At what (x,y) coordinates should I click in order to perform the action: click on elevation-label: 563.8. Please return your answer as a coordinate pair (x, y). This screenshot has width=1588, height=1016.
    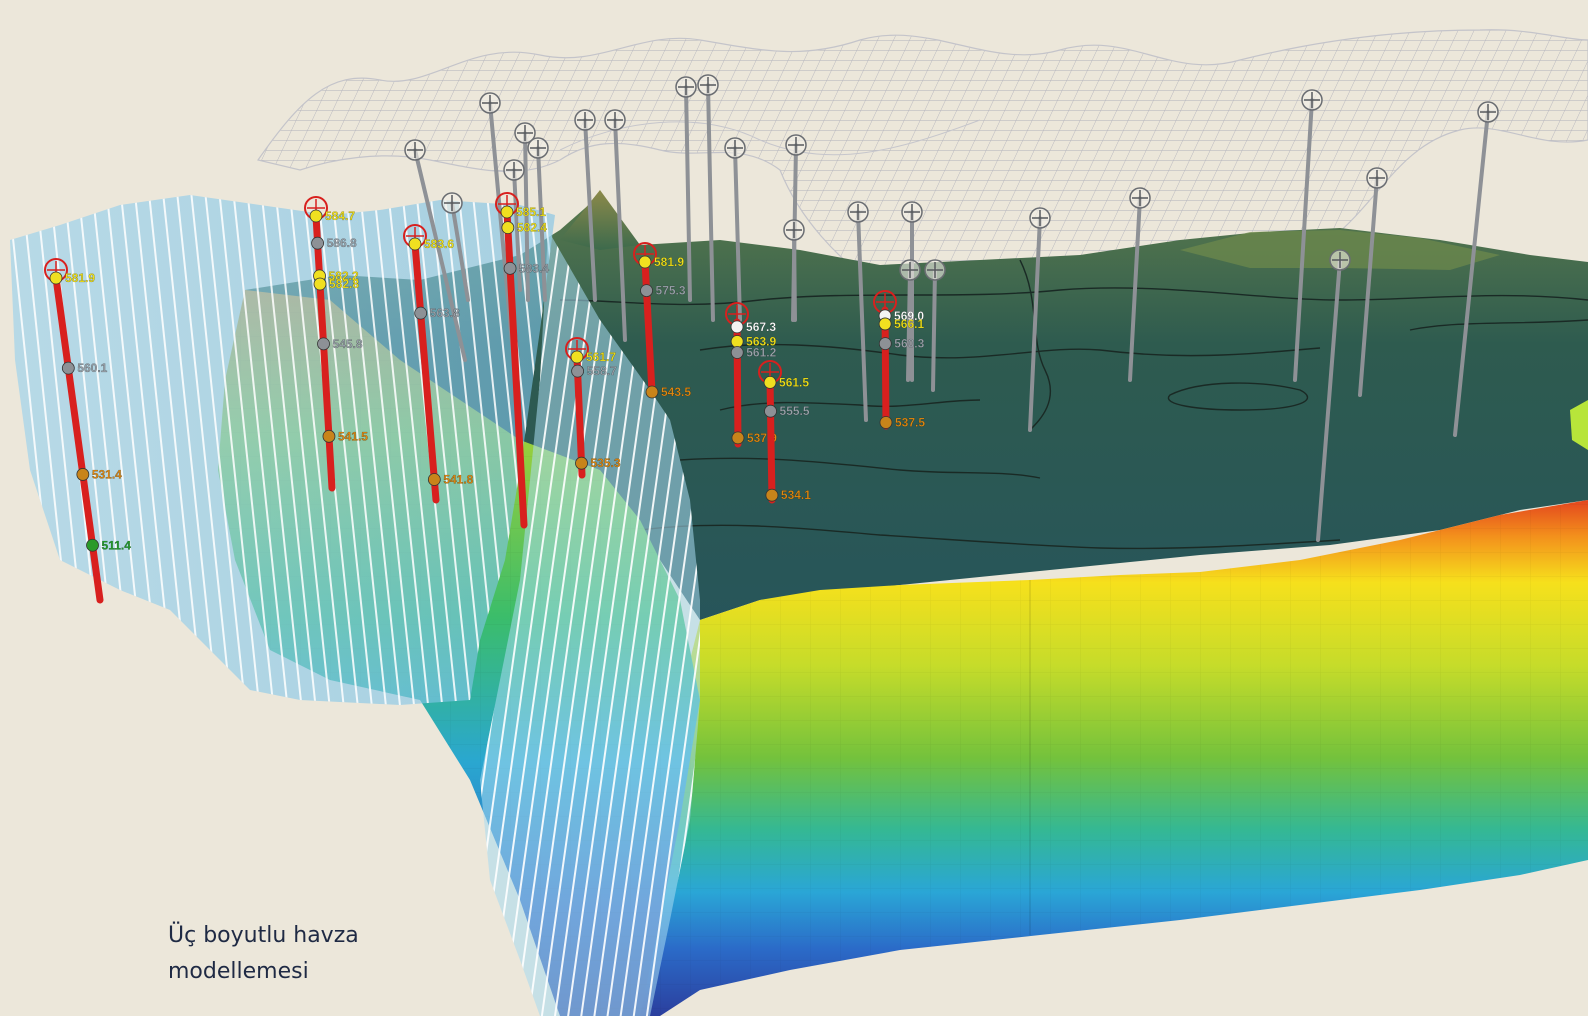
    Looking at the image, I should click on (445, 313).